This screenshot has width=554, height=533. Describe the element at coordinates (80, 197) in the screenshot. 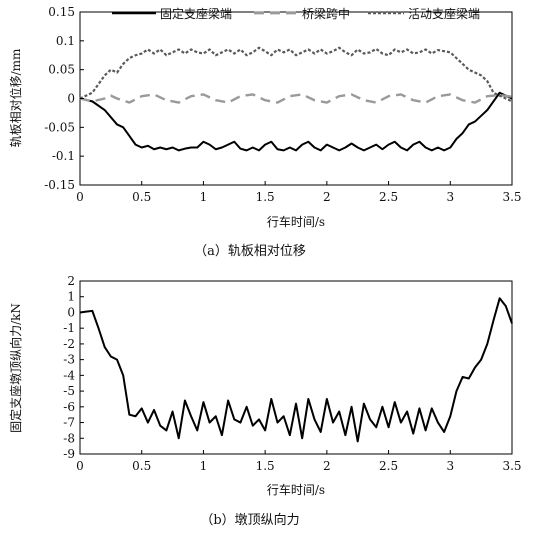

I see `chart-a-x-tick-label: 0` at that location.